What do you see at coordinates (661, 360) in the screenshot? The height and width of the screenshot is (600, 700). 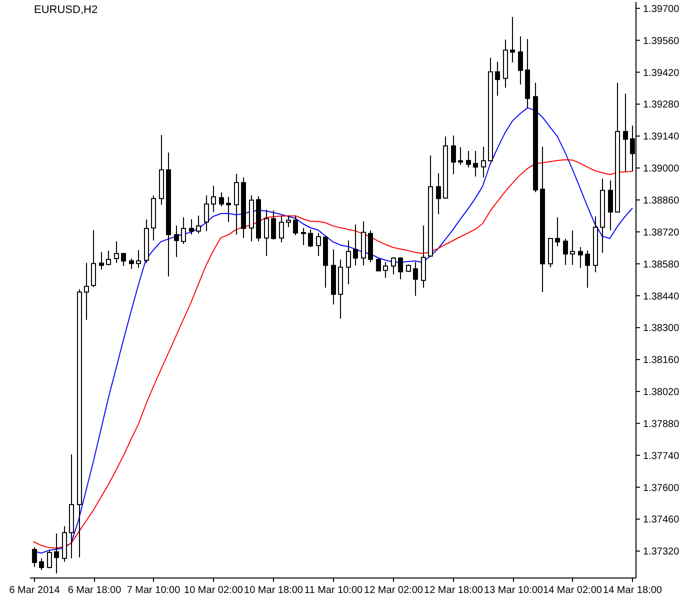 I see `y-tick-label: 1.38160` at bounding box center [661, 360].